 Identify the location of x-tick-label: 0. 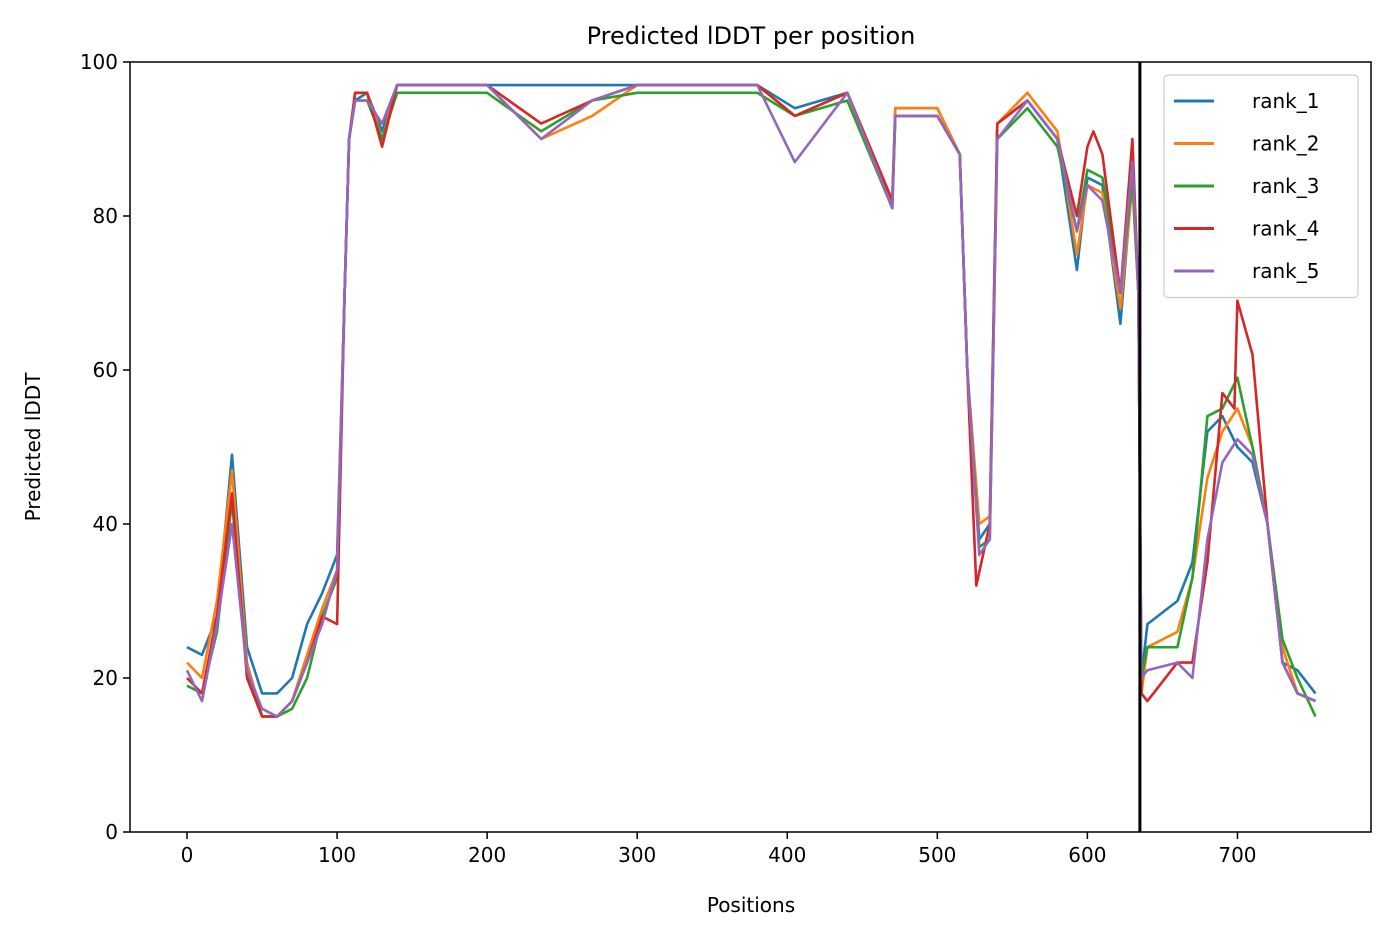
(187, 855).